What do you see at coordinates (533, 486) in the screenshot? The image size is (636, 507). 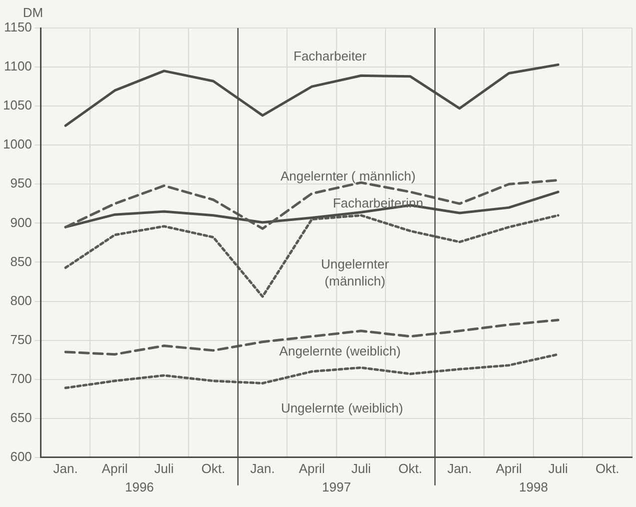 I see `text: 1998` at bounding box center [533, 486].